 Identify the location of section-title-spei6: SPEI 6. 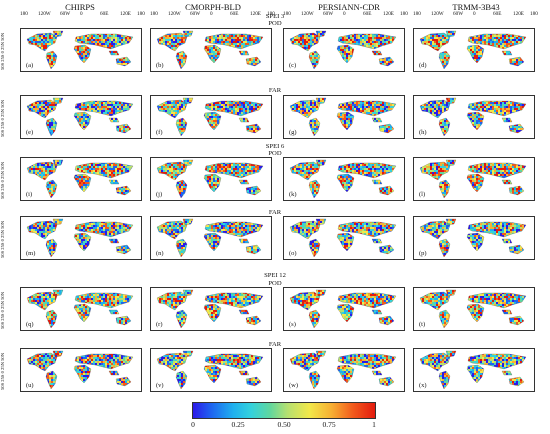
(275, 146).